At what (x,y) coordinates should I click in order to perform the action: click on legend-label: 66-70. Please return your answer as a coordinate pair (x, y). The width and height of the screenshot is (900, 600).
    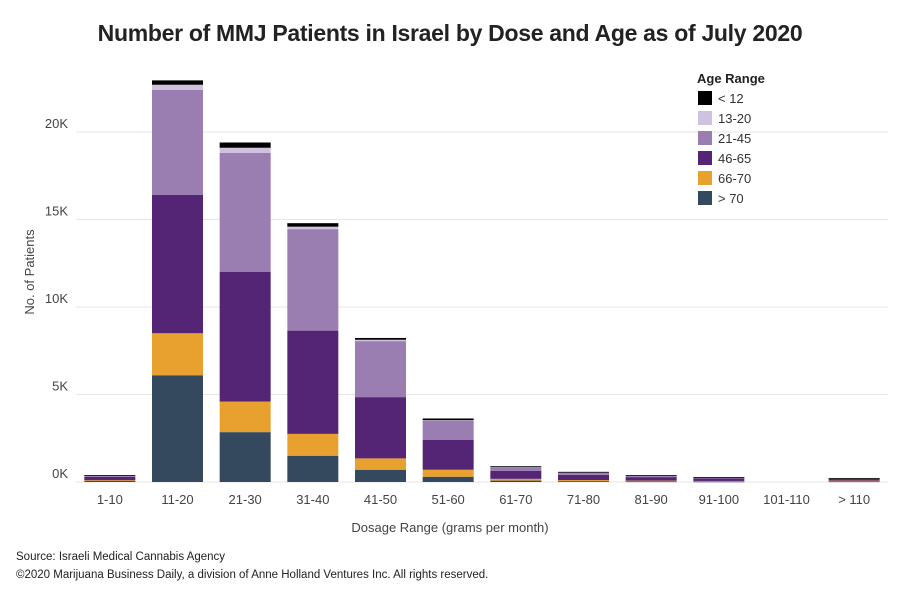
    Looking at the image, I should click on (734, 178).